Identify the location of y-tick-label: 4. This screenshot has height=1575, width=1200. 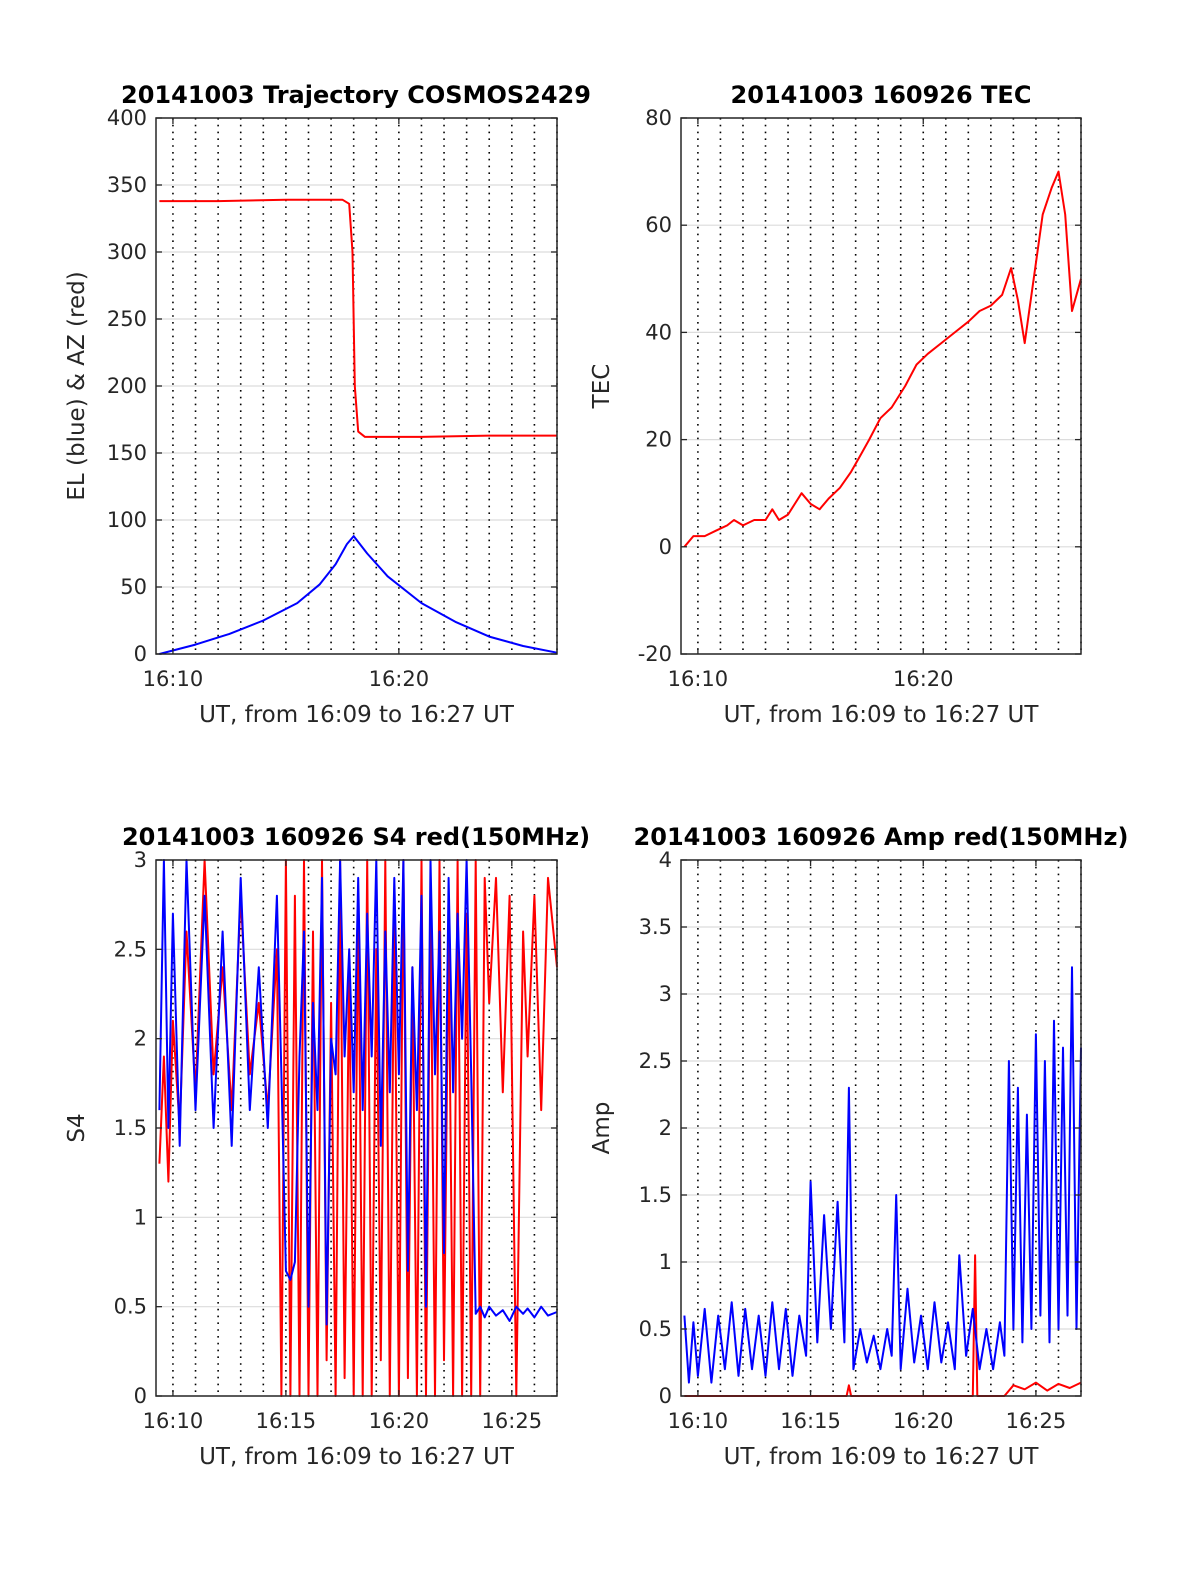
(665, 860).